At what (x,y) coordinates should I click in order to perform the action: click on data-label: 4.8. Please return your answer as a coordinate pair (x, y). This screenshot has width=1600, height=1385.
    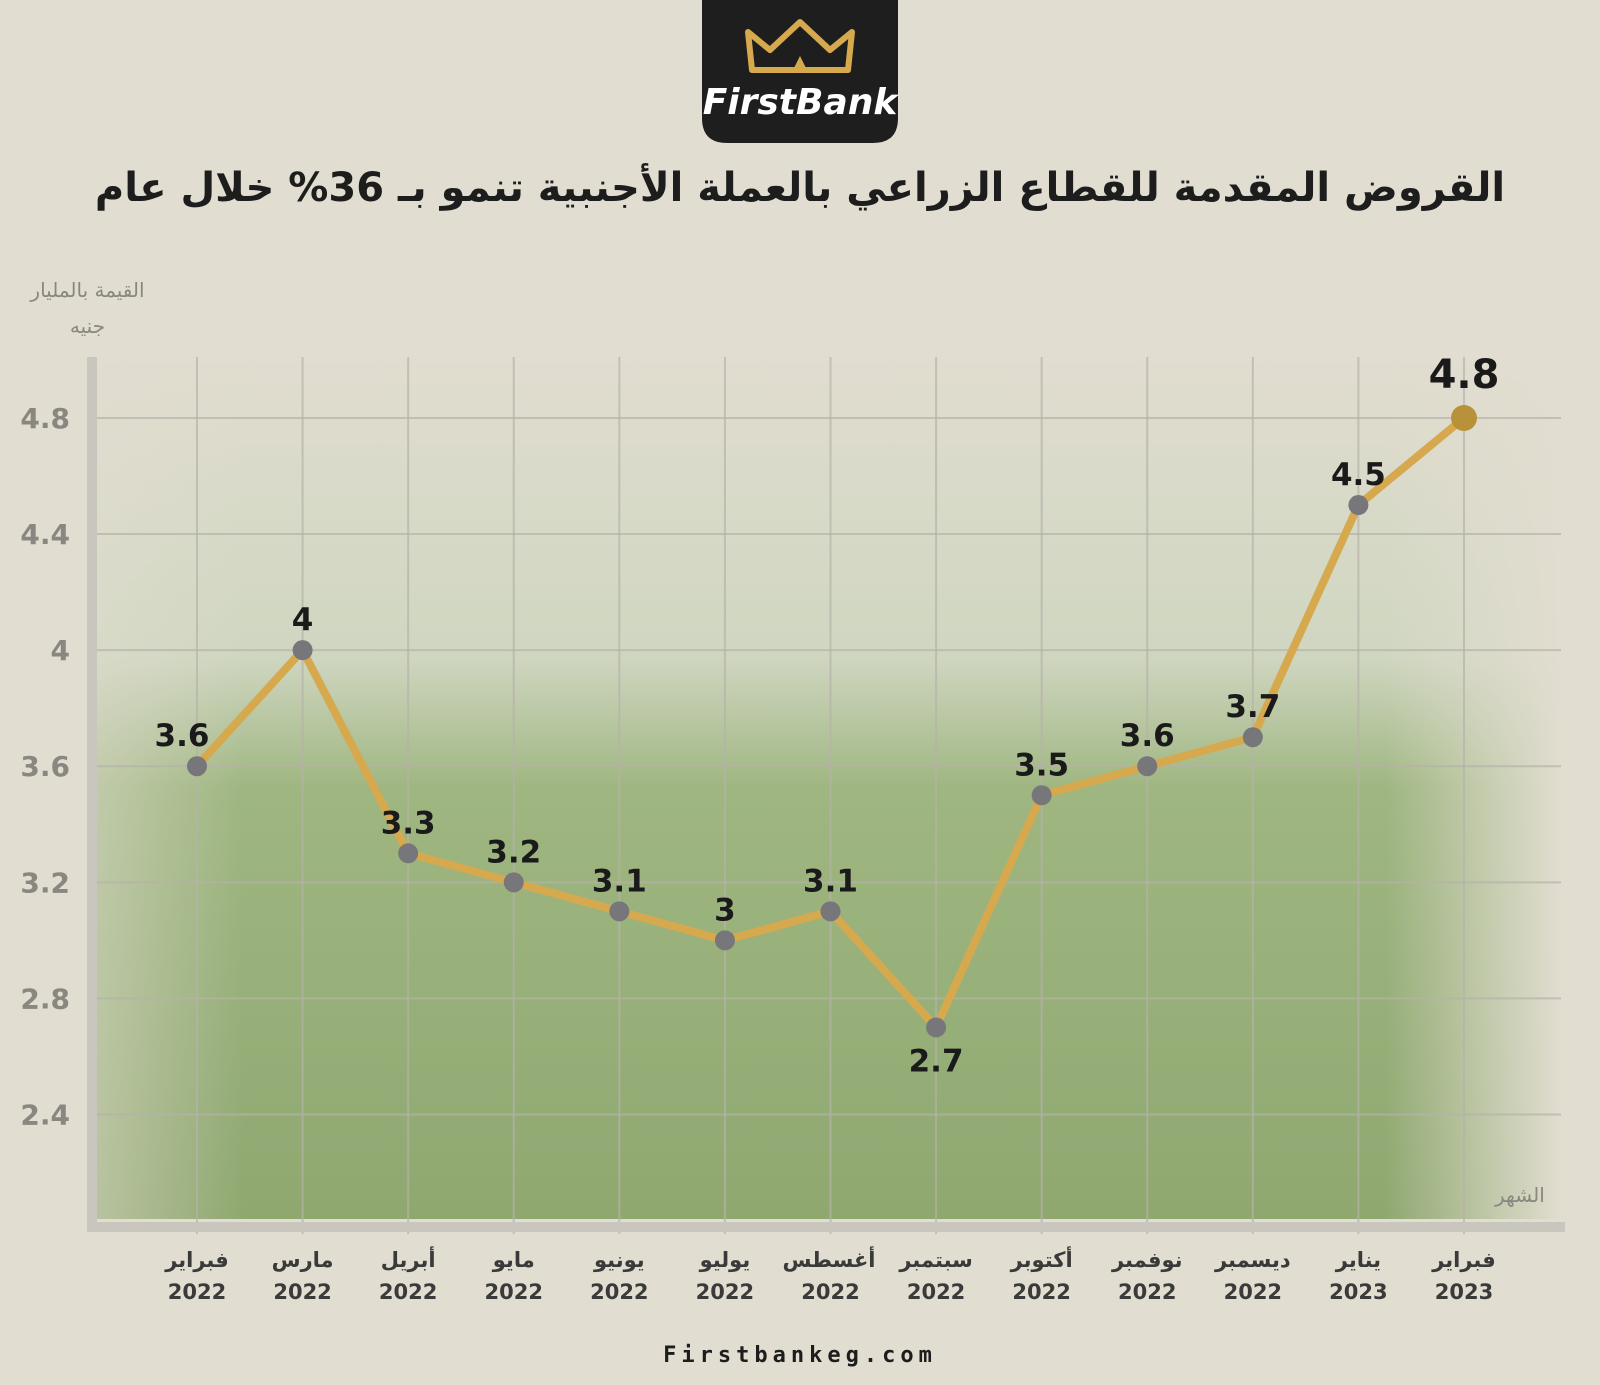
    Looking at the image, I should click on (1464, 375).